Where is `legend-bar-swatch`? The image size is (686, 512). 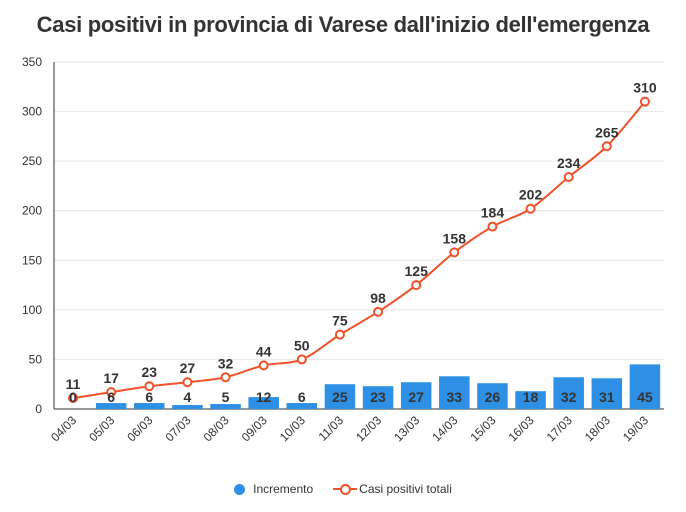
legend-bar-swatch is located at coordinates (240, 489).